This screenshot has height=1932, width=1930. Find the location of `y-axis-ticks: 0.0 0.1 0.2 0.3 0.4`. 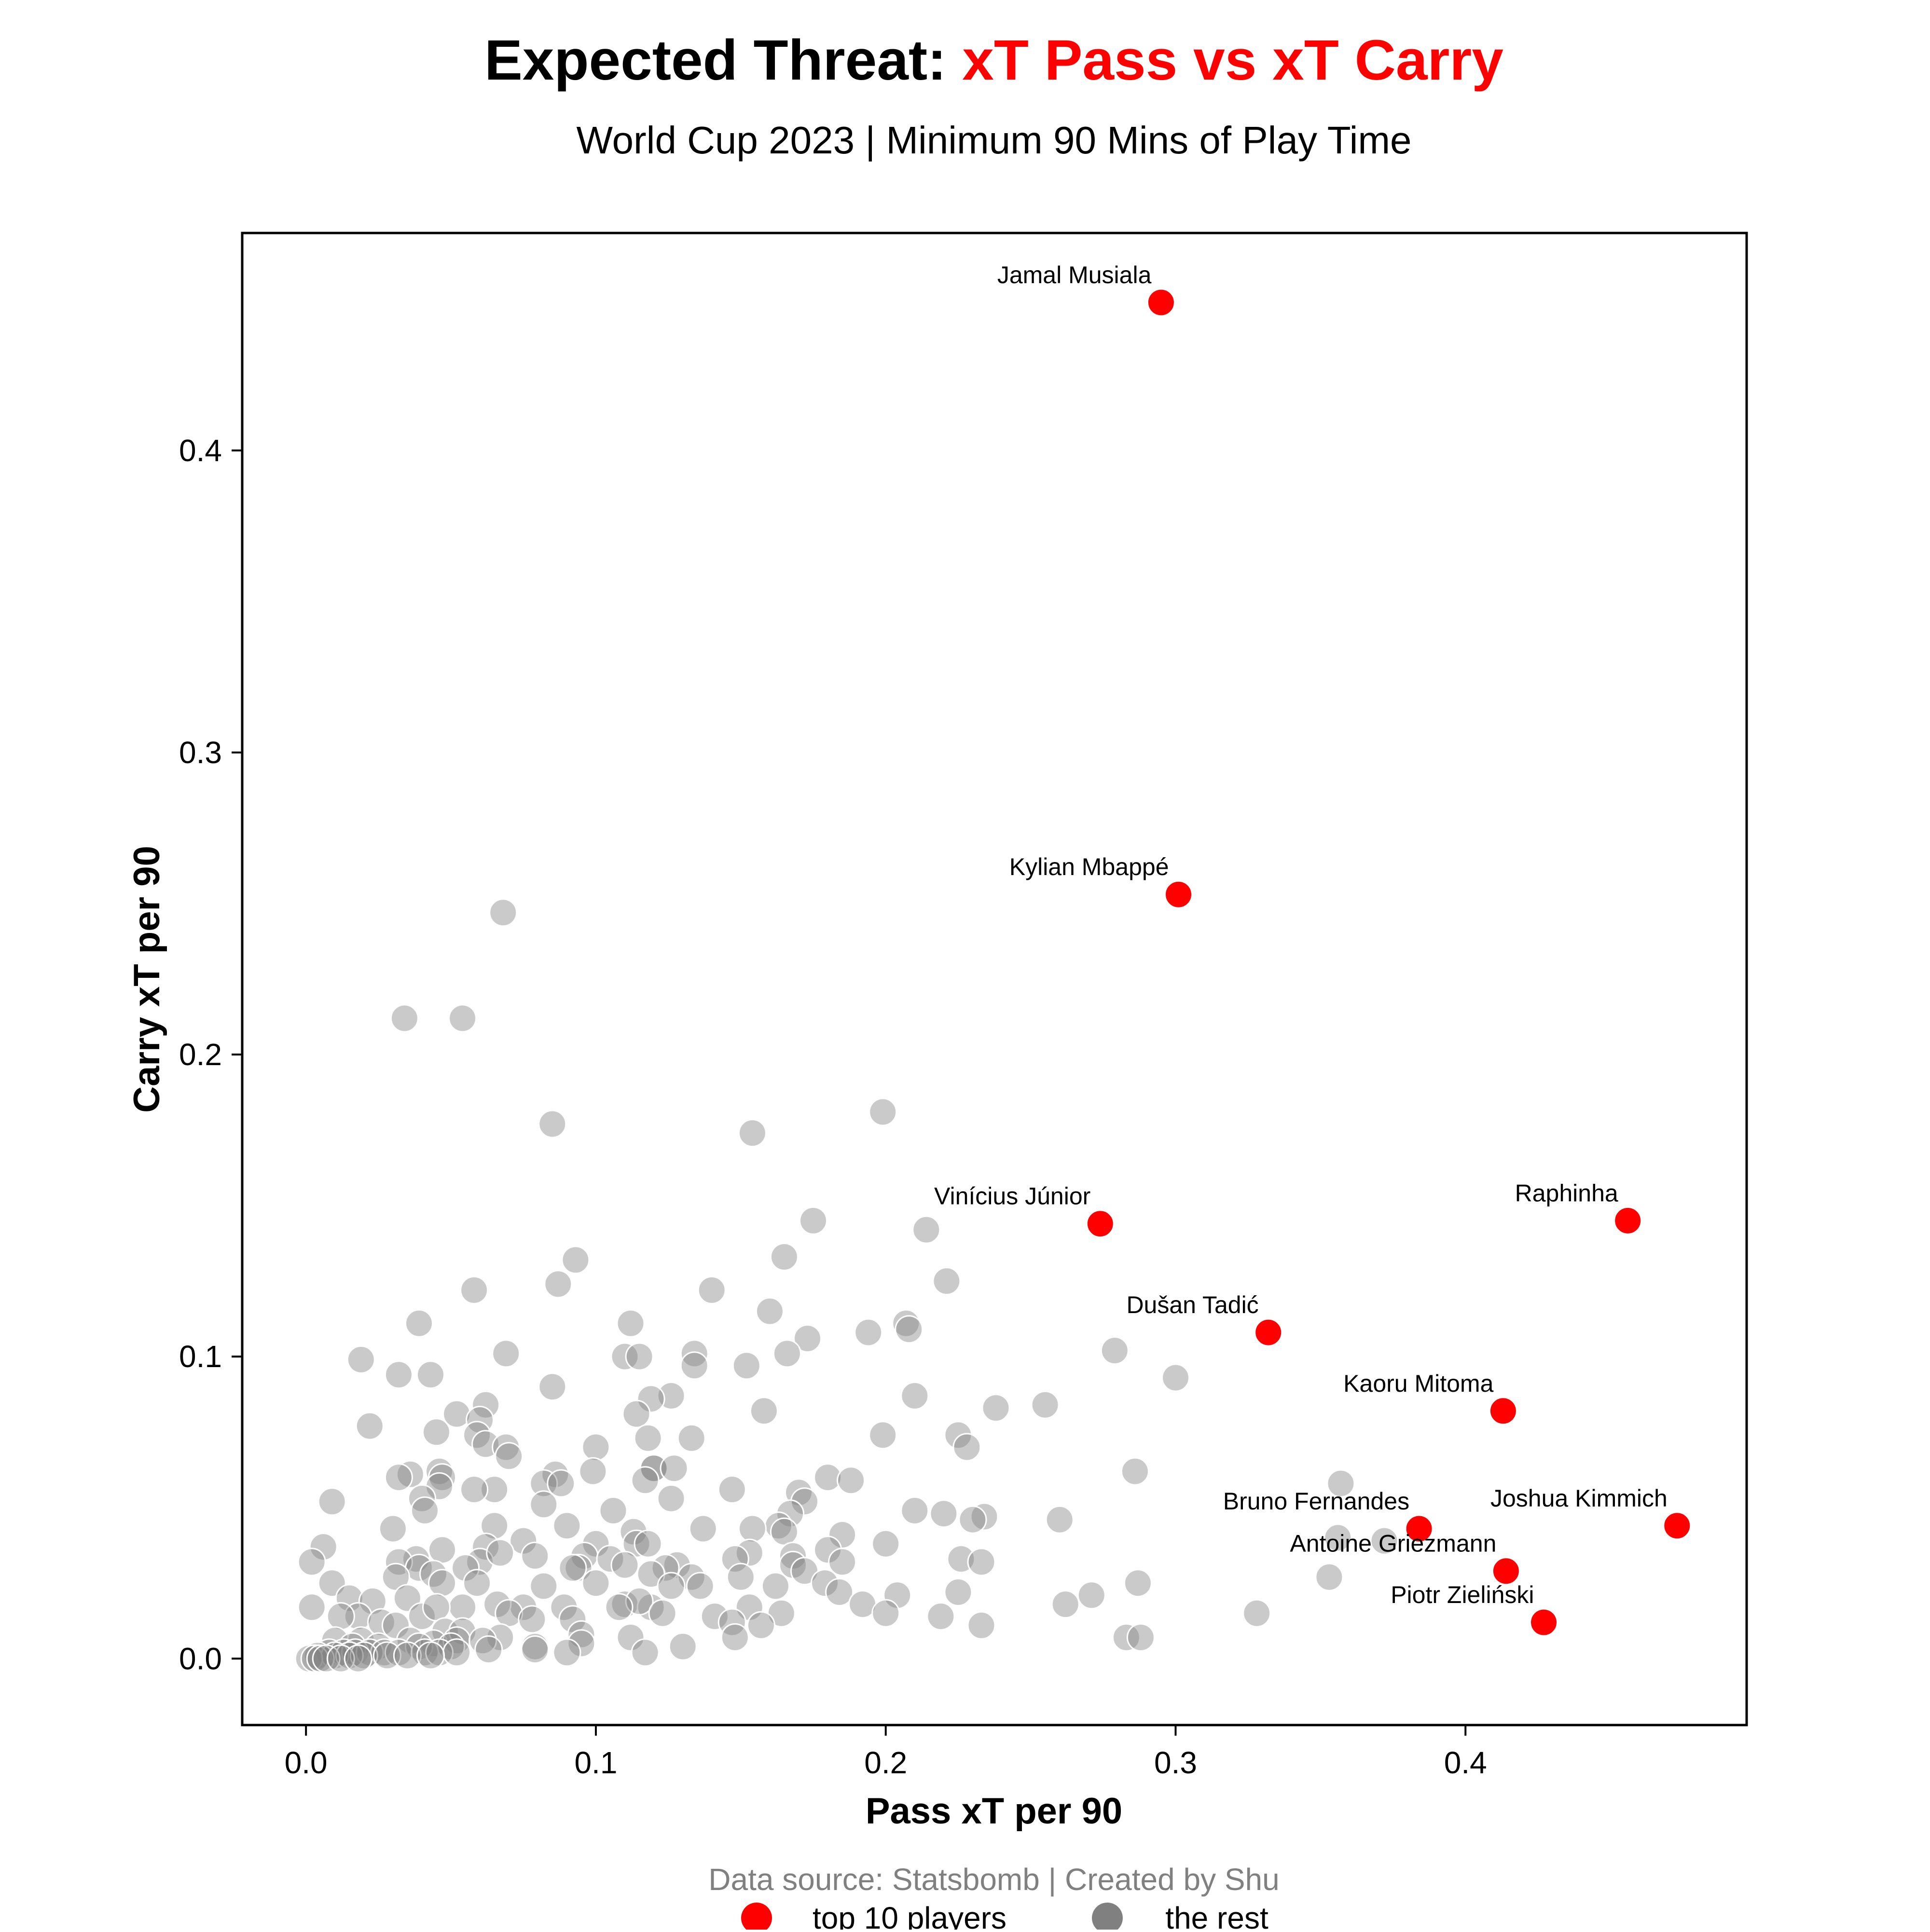

y-axis-ticks: 0.0 0.1 0.2 0.3 0.4 is located at coordinates (210, 1055).